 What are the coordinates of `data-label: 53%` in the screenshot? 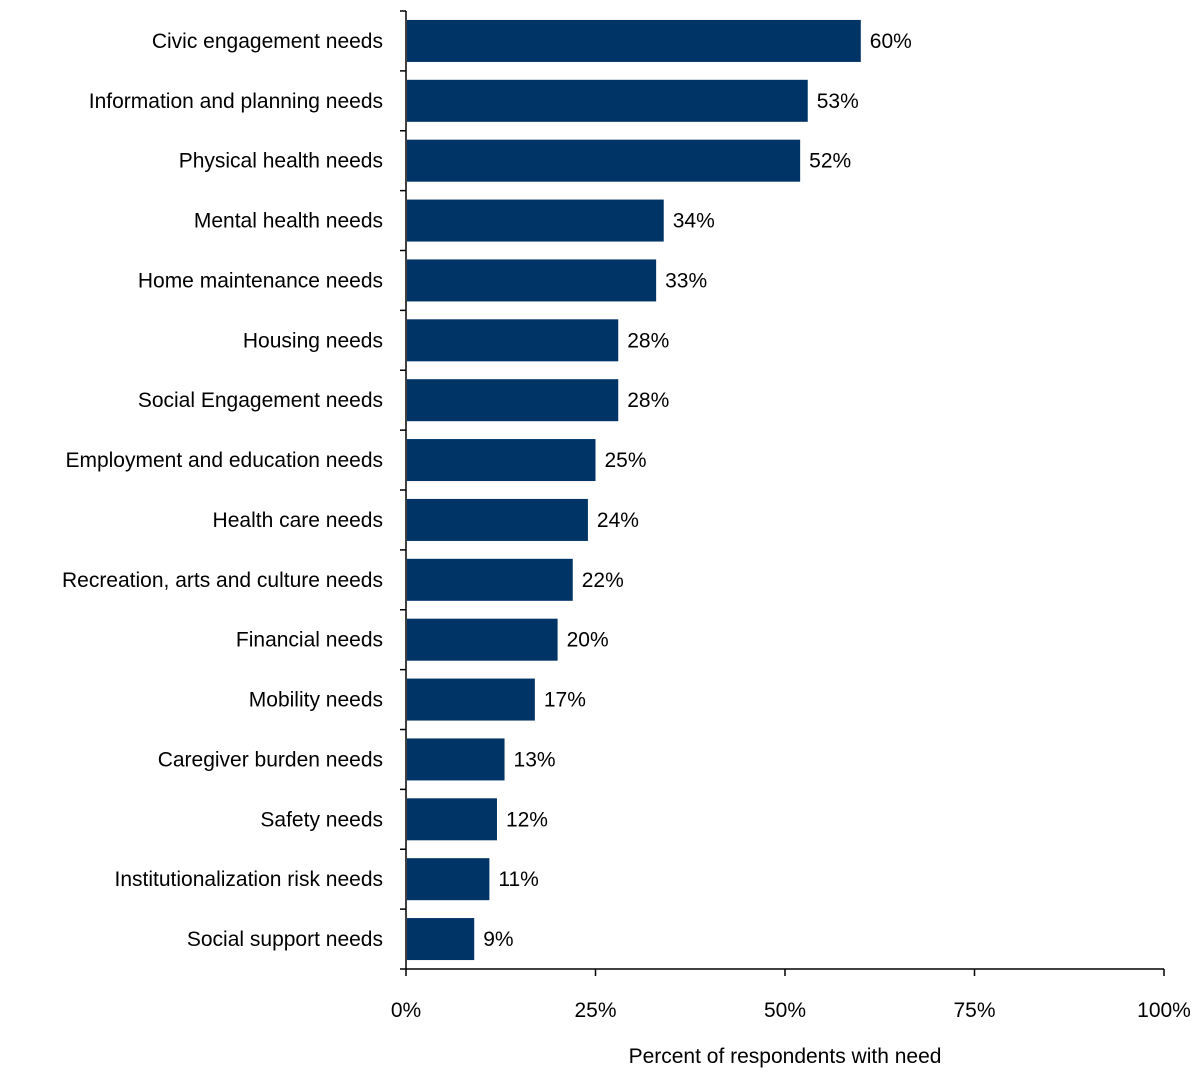 It's located at (838, 101).